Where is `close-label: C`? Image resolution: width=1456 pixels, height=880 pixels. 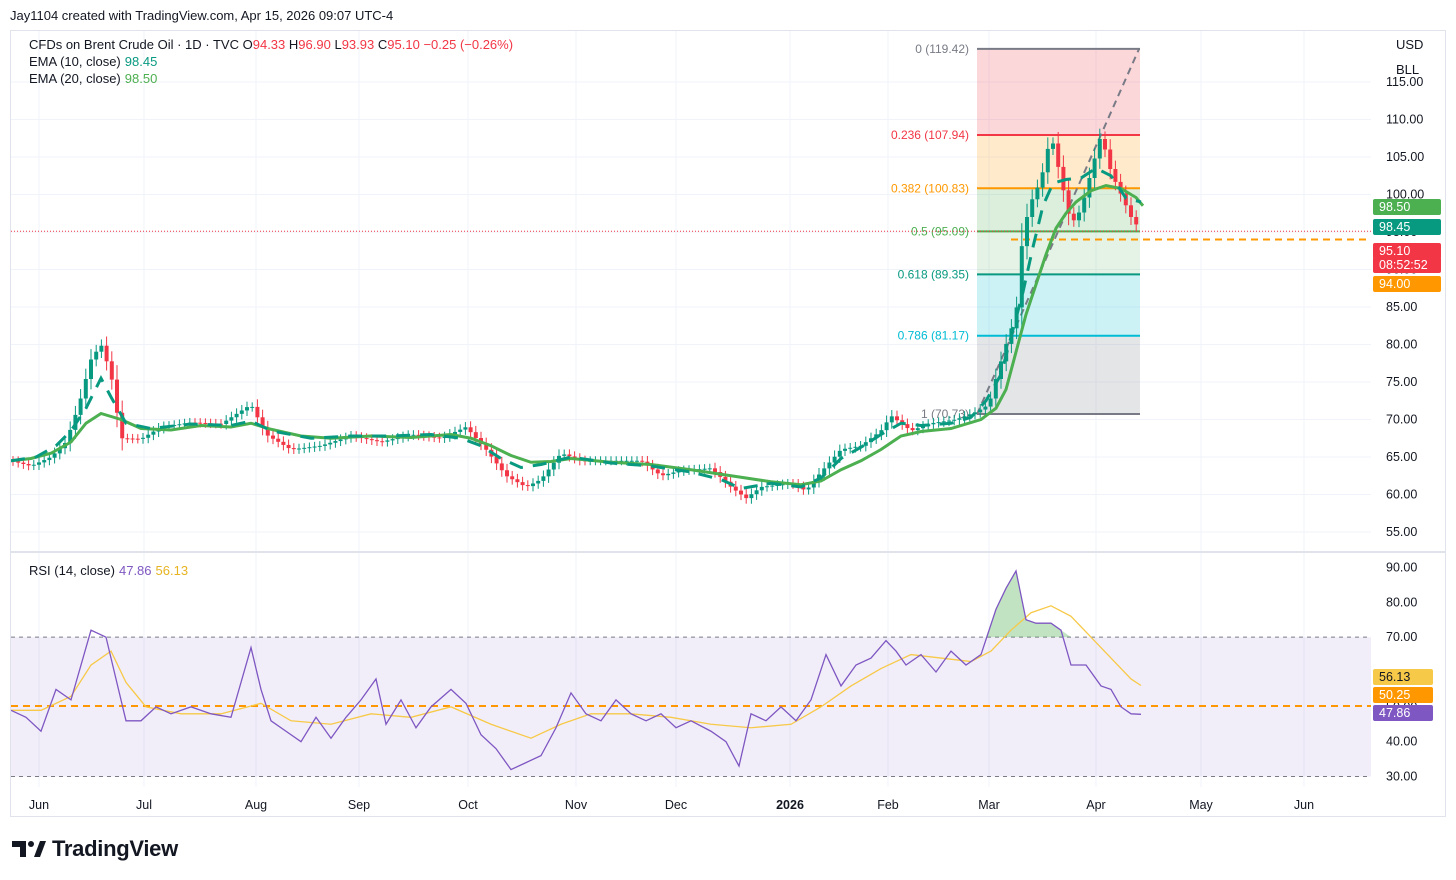 close-label: C is located at coordinates (382, 44).